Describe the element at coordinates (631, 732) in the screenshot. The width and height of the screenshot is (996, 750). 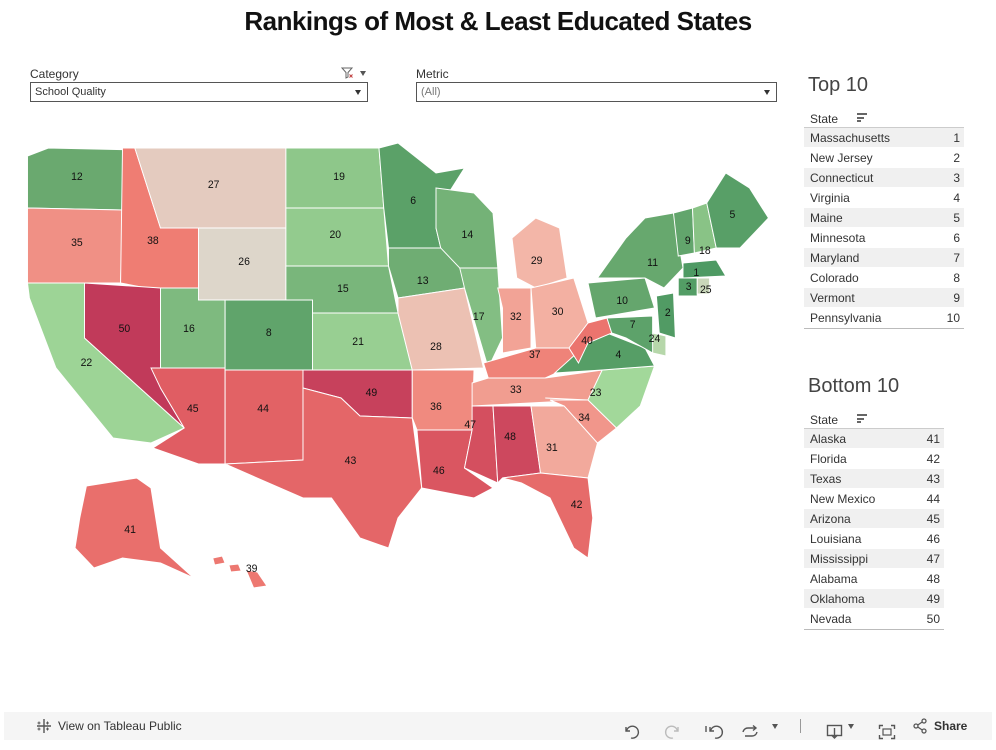
I see `undo-icon` at that location.